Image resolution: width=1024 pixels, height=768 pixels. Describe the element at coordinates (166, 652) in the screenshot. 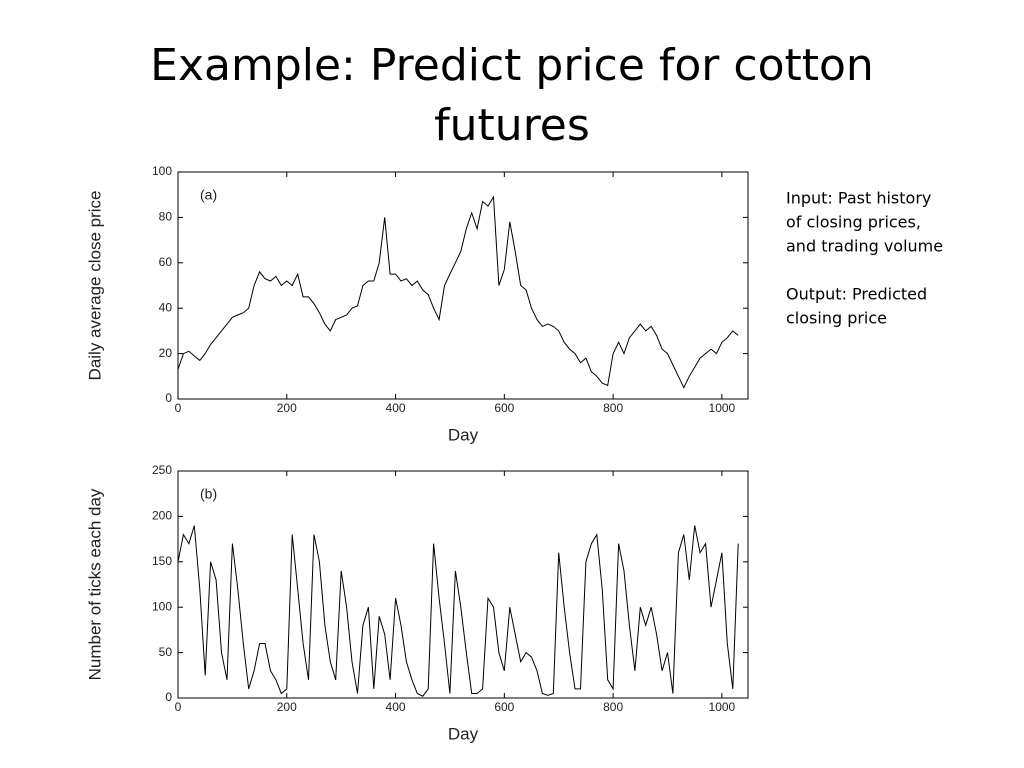

I see `y-tick-label: 50` at that location.